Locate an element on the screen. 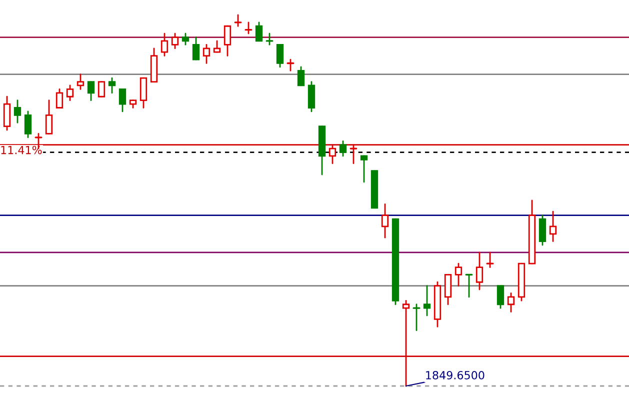 The height and width of the screenshot is (411, 629). annotation: 11.41% is located at coordinates (21, 150).